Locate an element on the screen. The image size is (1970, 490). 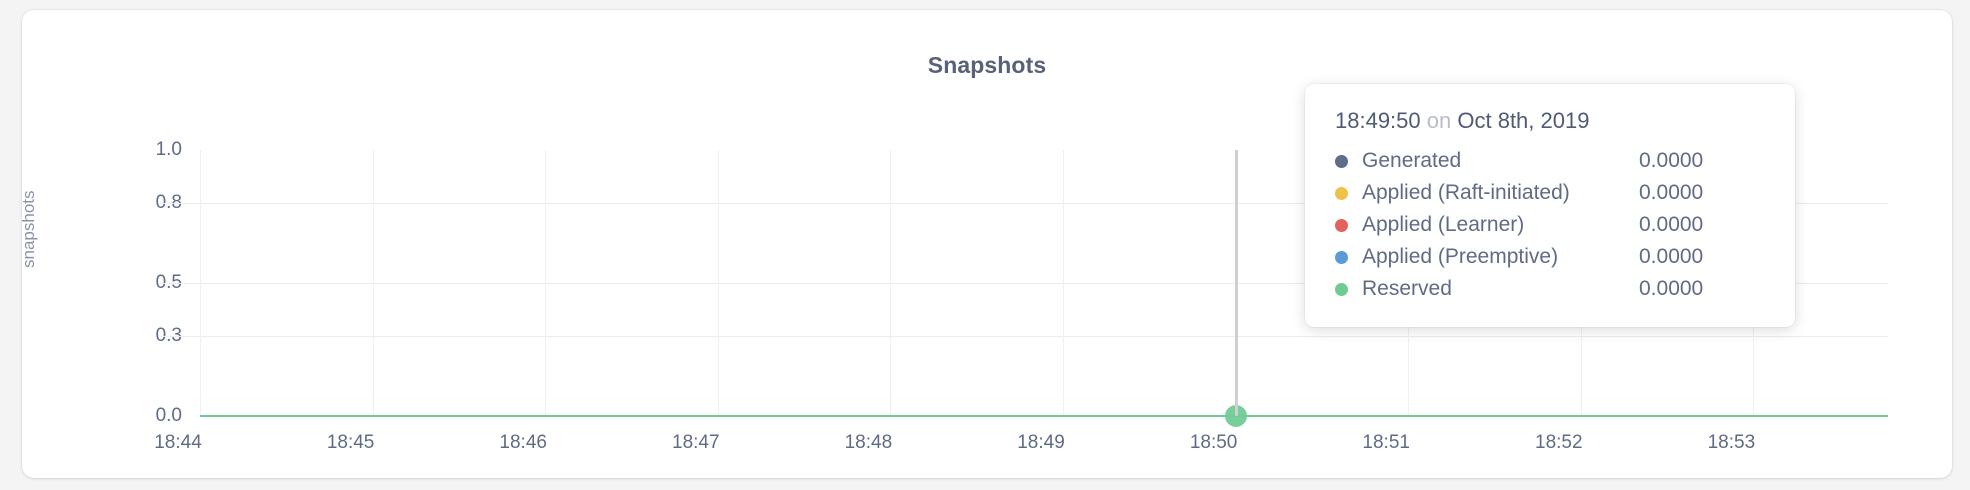
series-label: Reserved is located at coordinates (1407, 288).